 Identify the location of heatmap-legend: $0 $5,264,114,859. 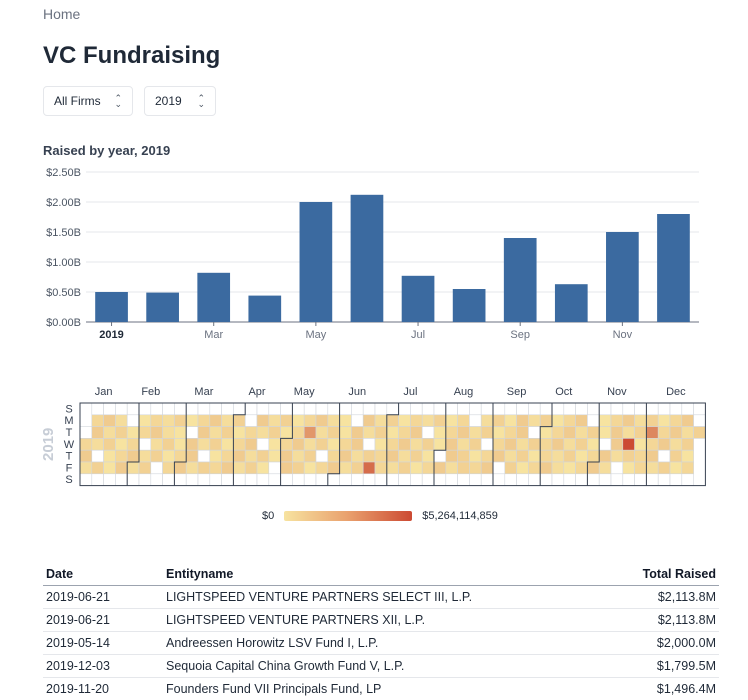
(380, 516).